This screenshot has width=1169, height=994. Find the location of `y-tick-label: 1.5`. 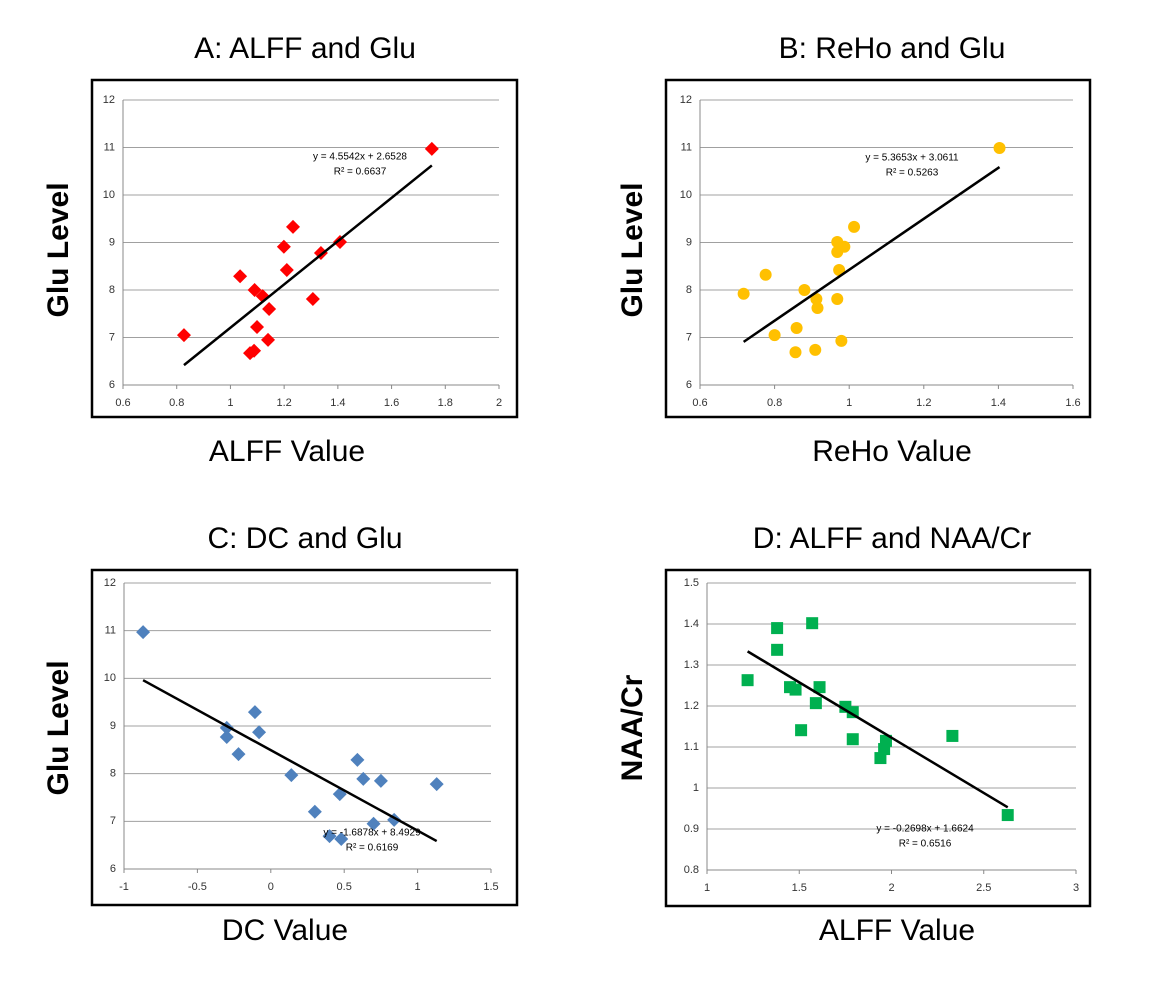

y-tick-label: 1.5 is located at coordinates (691, 583).